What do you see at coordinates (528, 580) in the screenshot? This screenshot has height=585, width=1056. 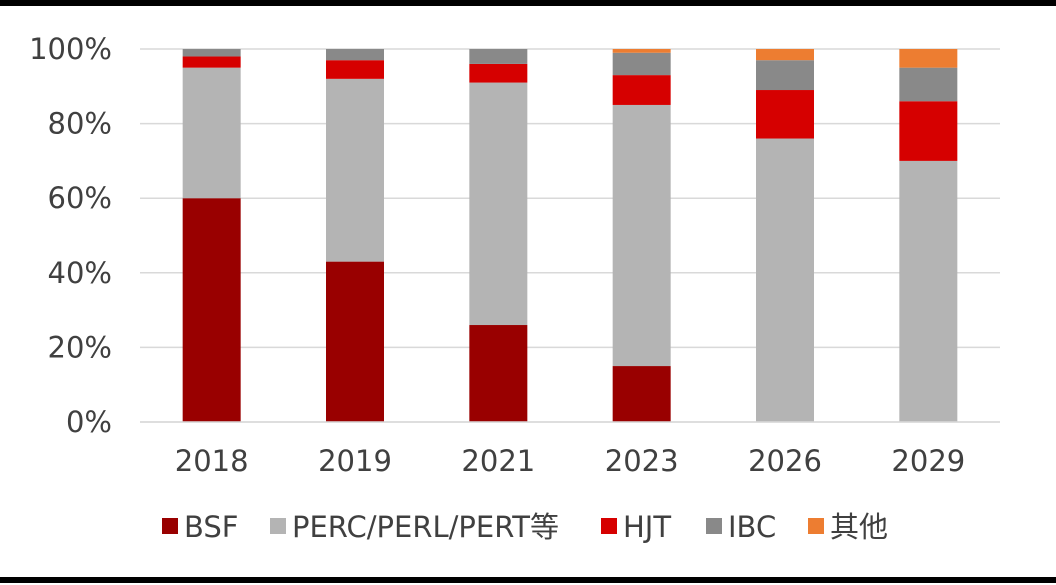 I see `bottom-rule` at bounding box center [528, 580].